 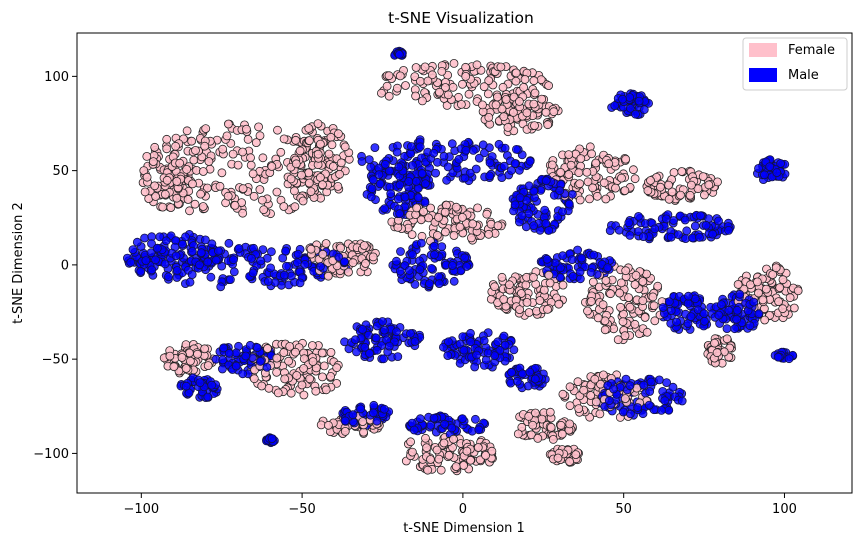 I want to click on legend-label-male: Male, so click(x=803, y=75).